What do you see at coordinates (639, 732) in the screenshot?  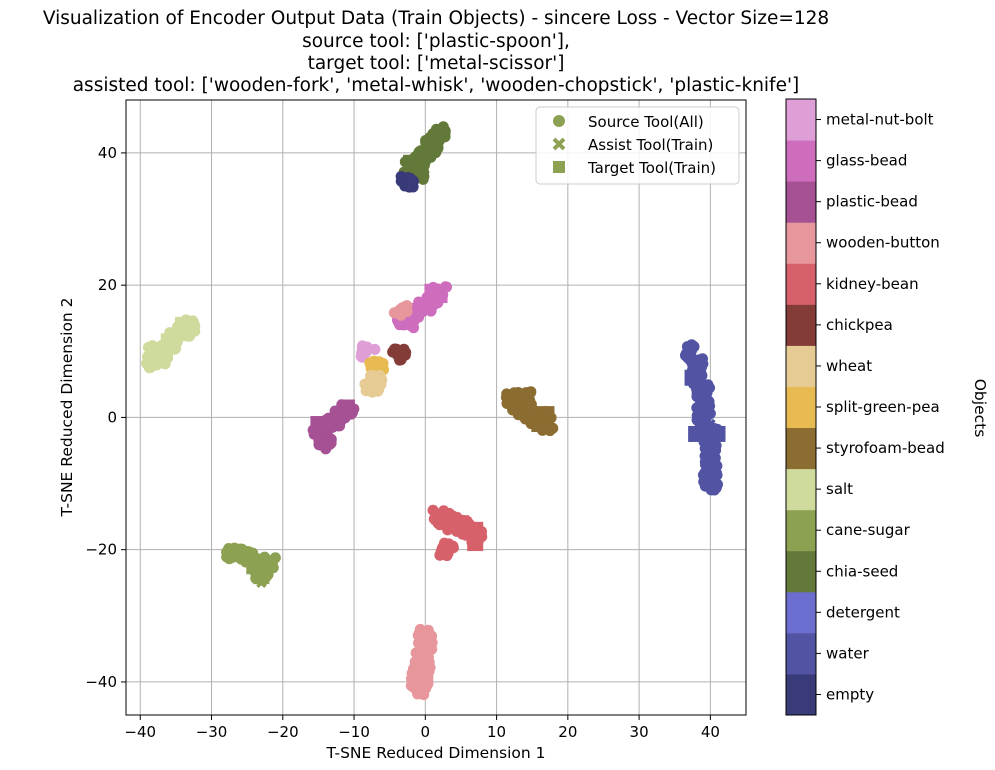 I see `x-tick-label: 30` at bounding box center [639, 732].